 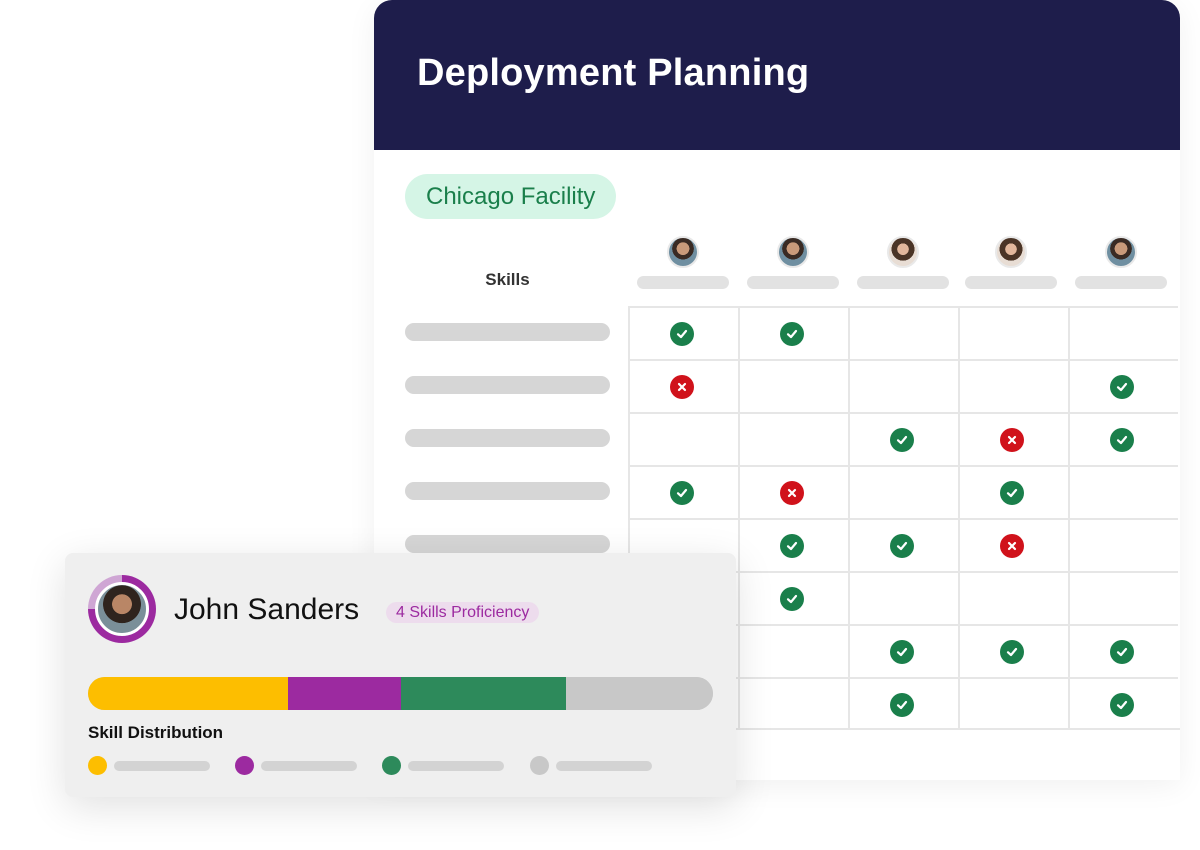 What do you see at coordinates (904, 729) in the screenshot?
I see `grid-bottom-border` at bounding box center [904, 729].